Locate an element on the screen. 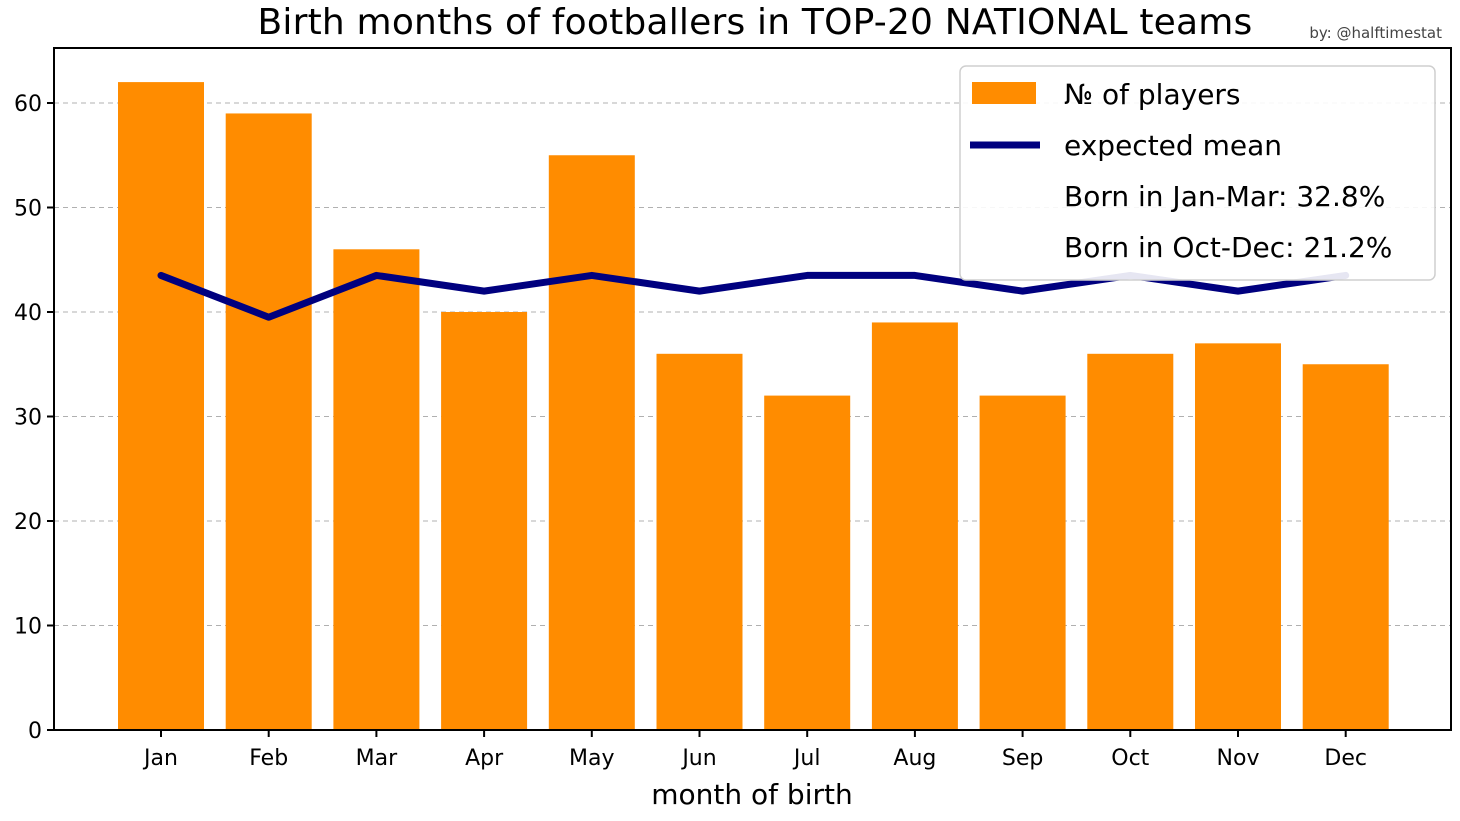 This screenshot has width=1460, height=821. bar-may is located at coordinates (591, 442).